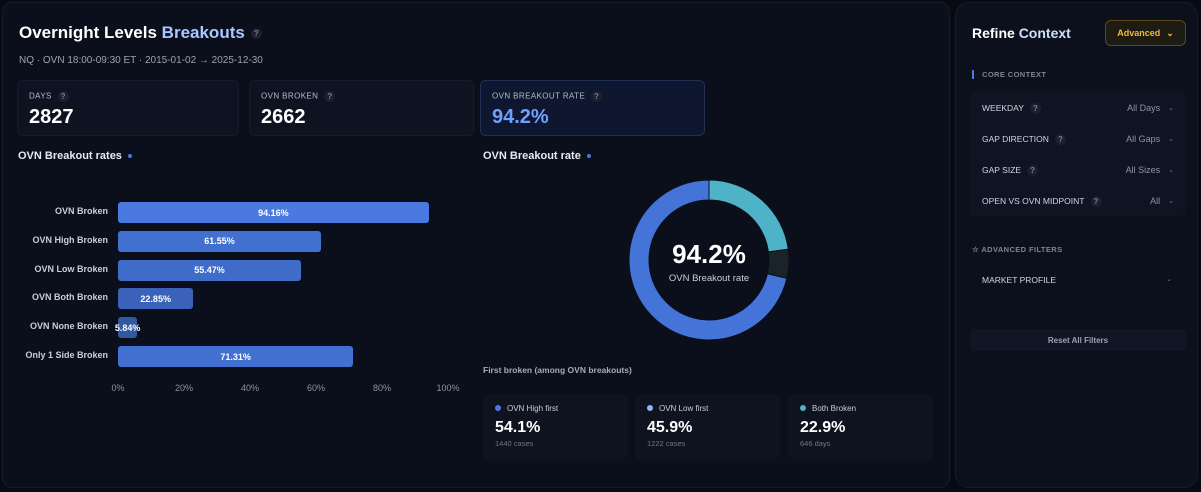  Describe the element at coordinates (557, 370) in the screenshot. I see `first-broken-title: First broken (among OVN breakouts)` at that location.